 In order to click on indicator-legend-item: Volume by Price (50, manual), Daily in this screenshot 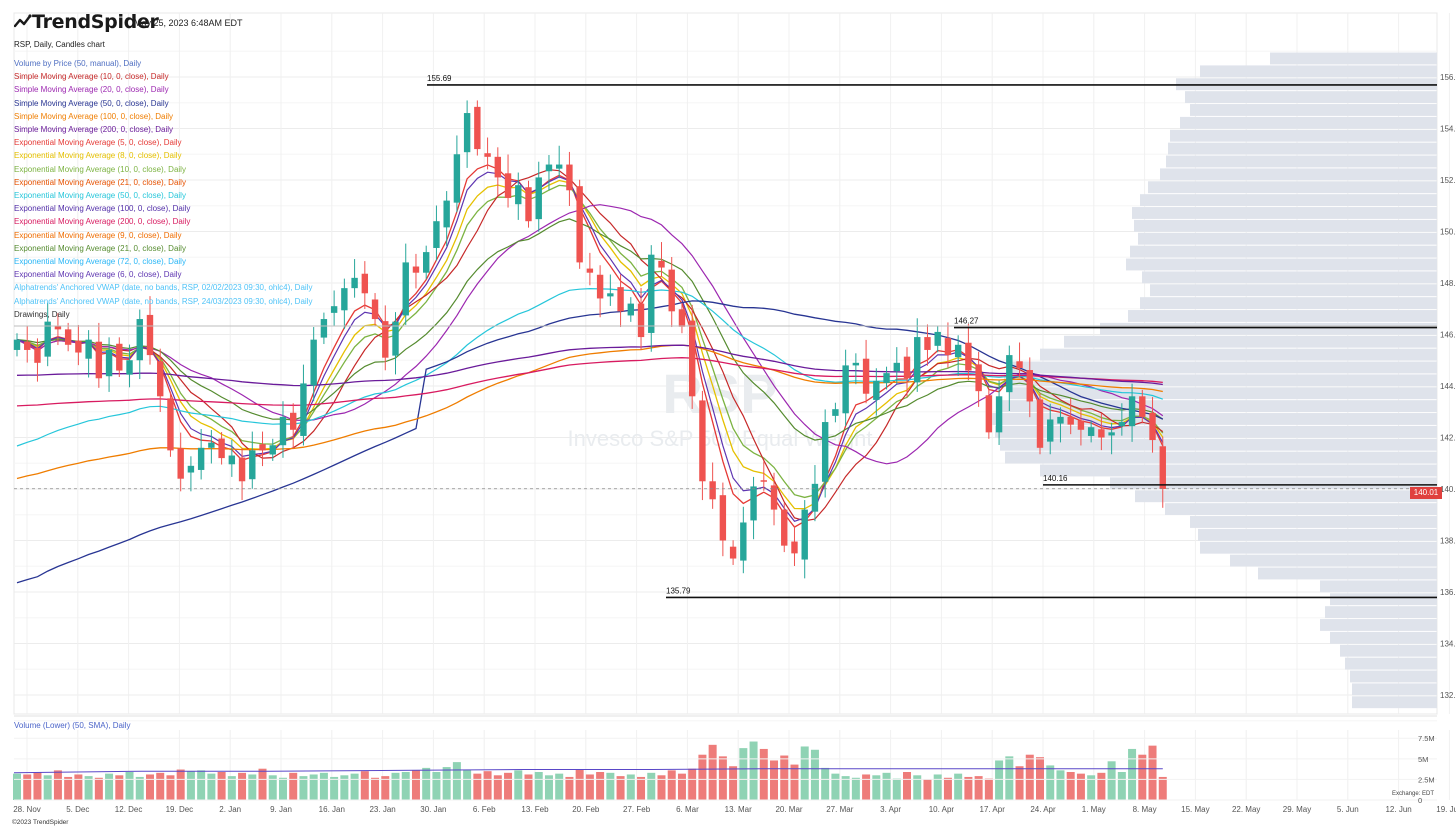, I will do `click(78, 63)`.